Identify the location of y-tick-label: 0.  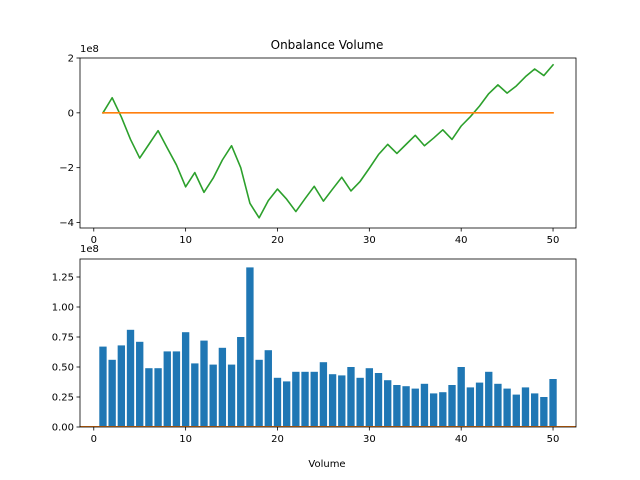
(71, 113).